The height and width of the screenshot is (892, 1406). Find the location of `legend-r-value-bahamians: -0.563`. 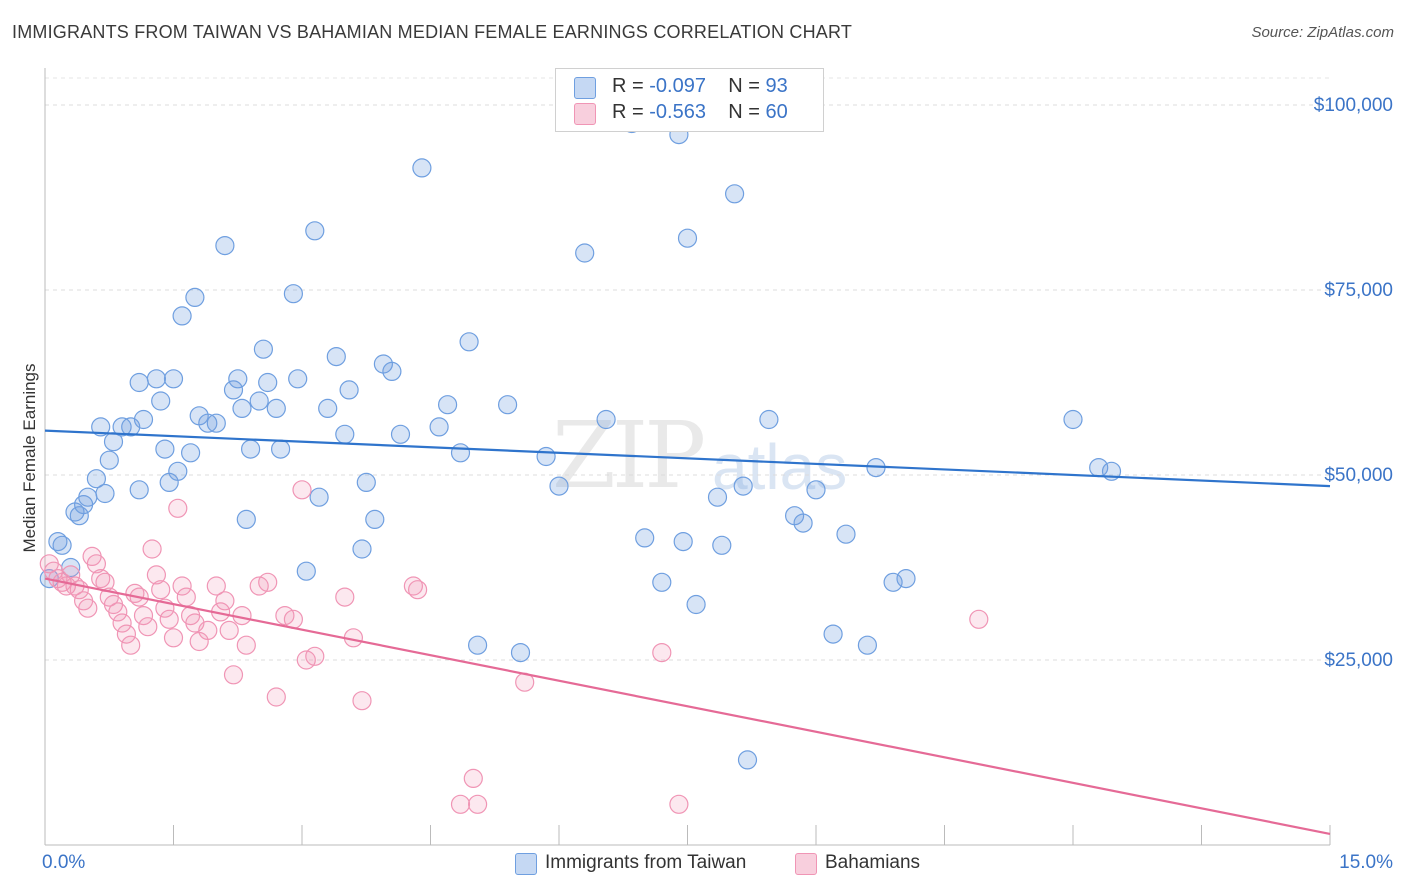

legend-r-value-bahamians: -0.563 is located at coordinates (677, 112).